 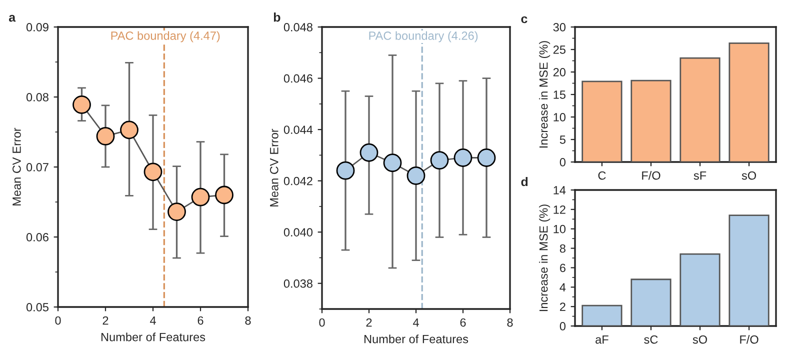 What do you see at coordinates (563, 306) in the screenshot?
I see `y-tick-label: 2` at bounding box center [563, 306].